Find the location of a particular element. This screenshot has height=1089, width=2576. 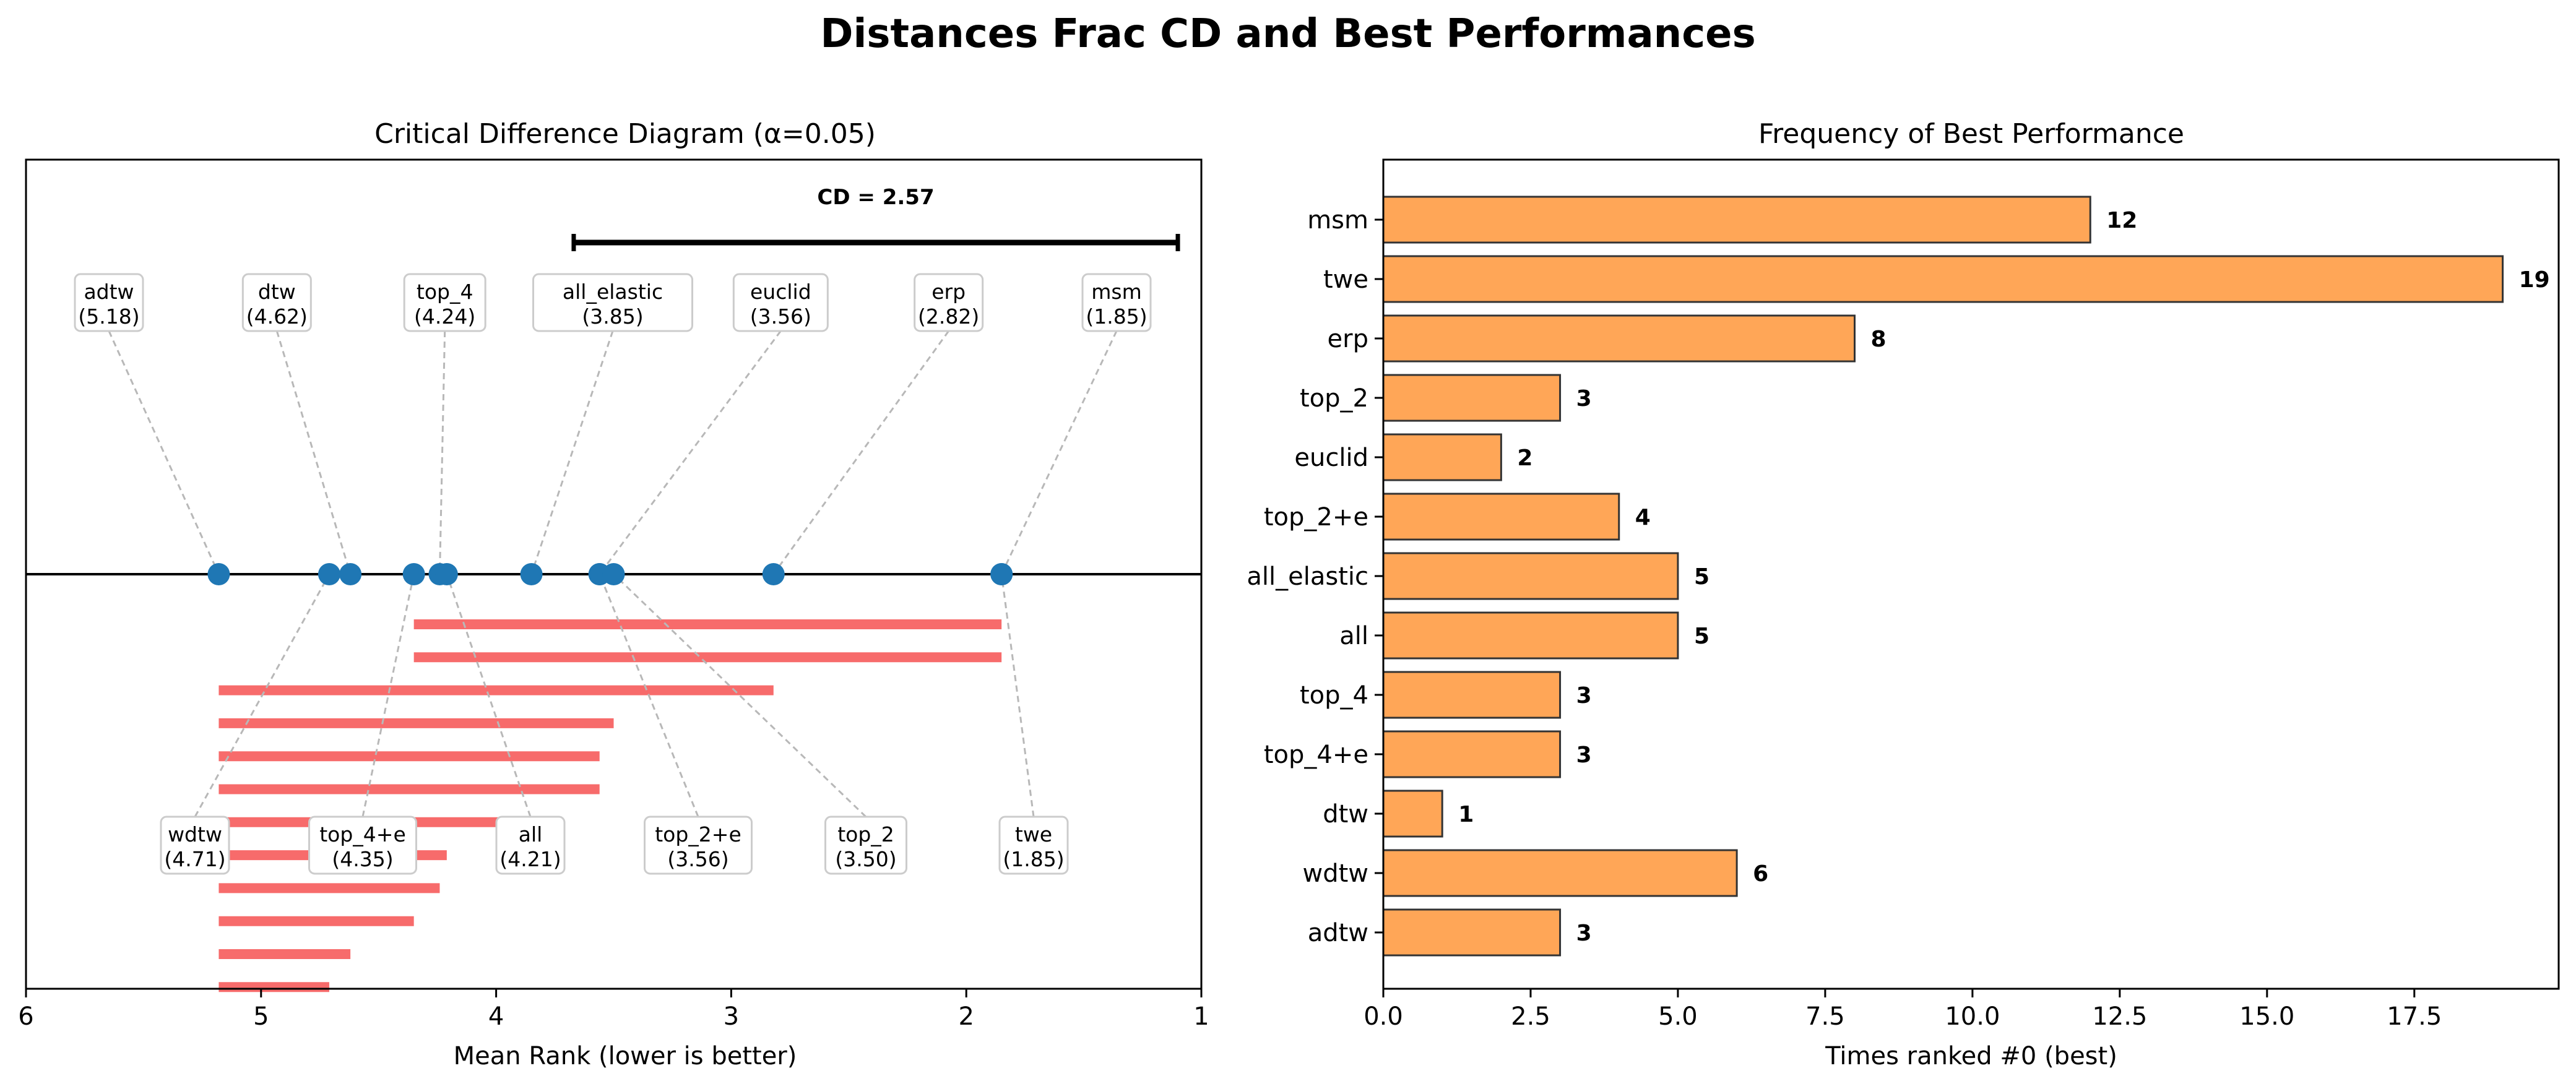

x-tick-label: 7.5 is located at coordinates (1825, 1017).